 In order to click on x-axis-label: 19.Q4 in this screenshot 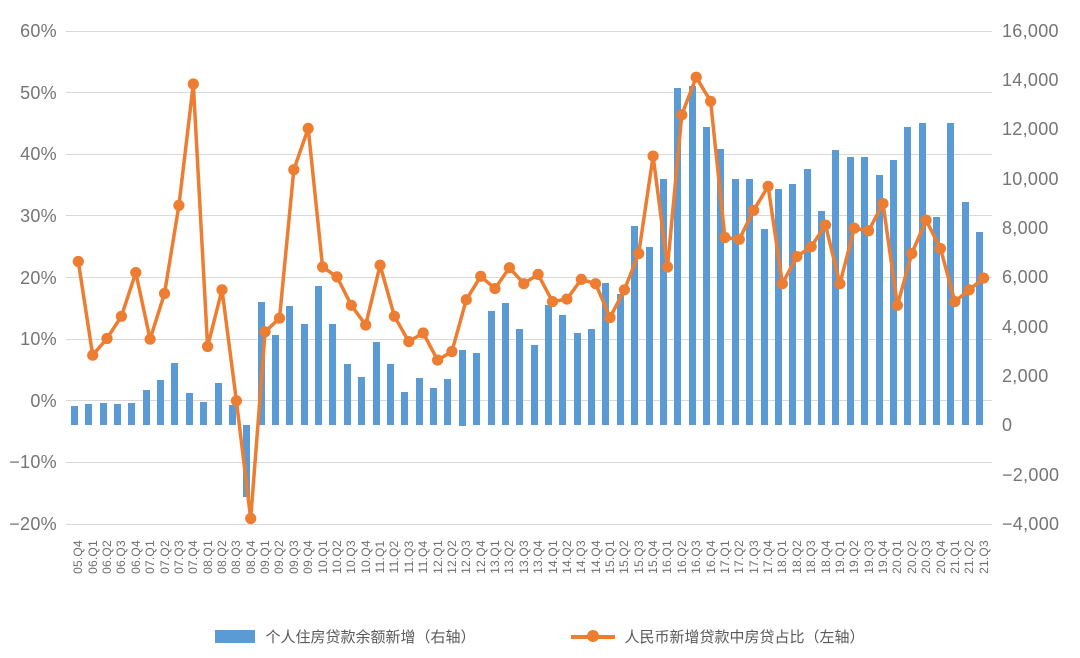, I will do `click(883, 557)`.